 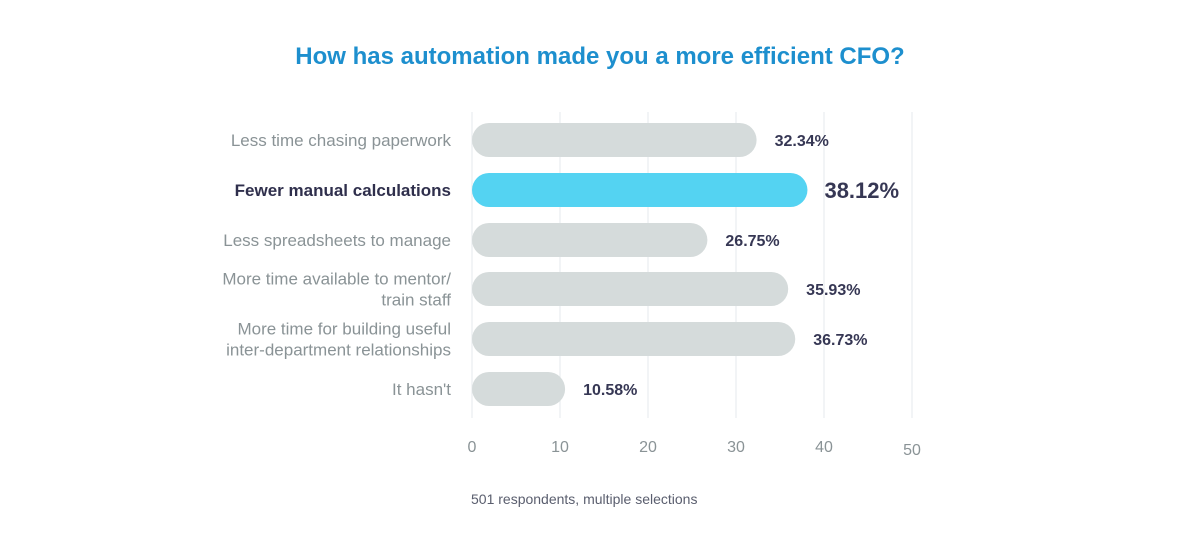 What do you see at coordinates (341, 140) in the screenshot?
I see `category-label: Less time chasing paperwork` at bounding box center [341, 140].